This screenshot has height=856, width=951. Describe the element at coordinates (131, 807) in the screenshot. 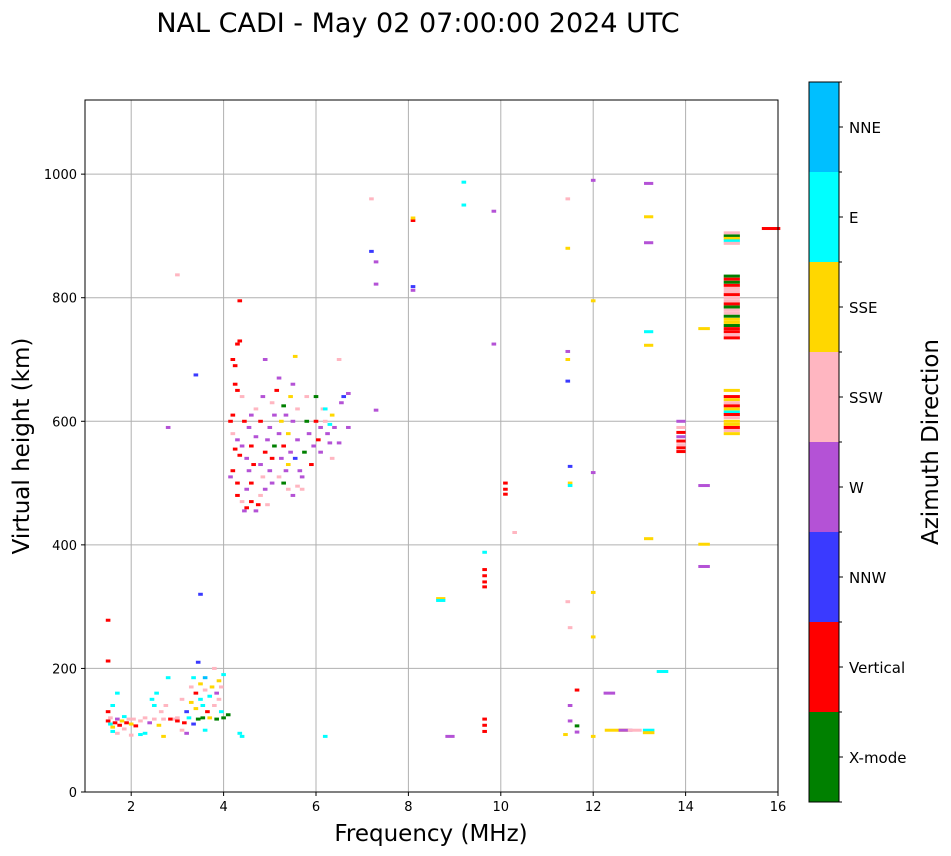

I see `x-tick-label: 2` at that location.